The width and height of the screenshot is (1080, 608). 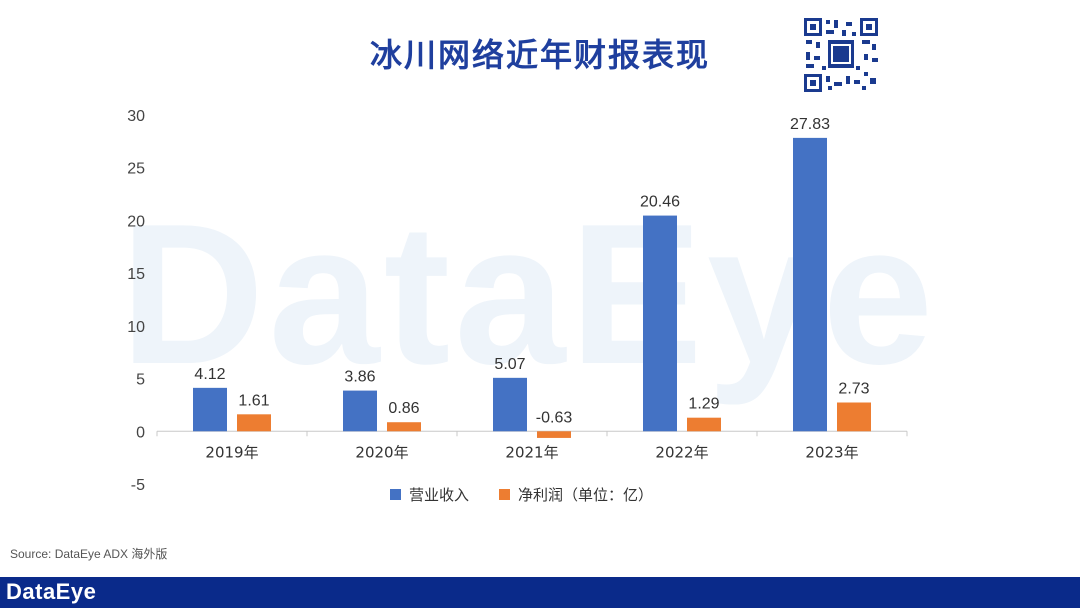 What do you see at coordinates (136, 274) in the screenshot?
I see `y-tick-label: 15` at bounding box center [136, 274].